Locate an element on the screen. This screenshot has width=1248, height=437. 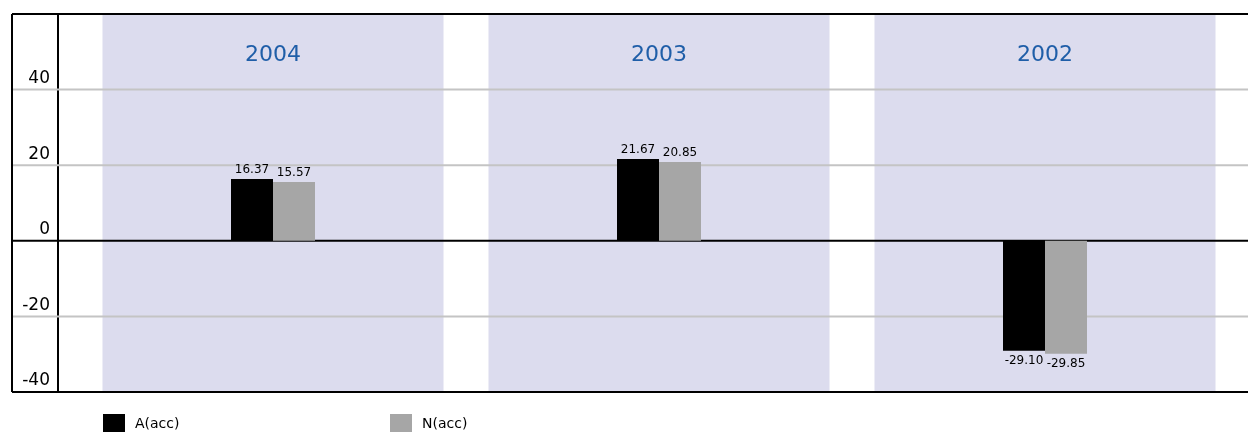
y-tick-label: -40 is located at coordinates (36, 379).